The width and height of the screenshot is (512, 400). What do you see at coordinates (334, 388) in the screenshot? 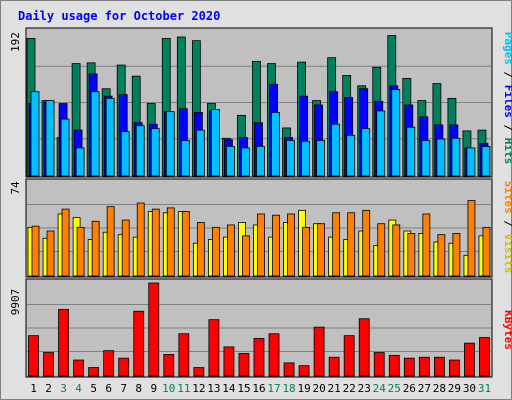
I see `day-label: 21` at bounding box center [334, 388].